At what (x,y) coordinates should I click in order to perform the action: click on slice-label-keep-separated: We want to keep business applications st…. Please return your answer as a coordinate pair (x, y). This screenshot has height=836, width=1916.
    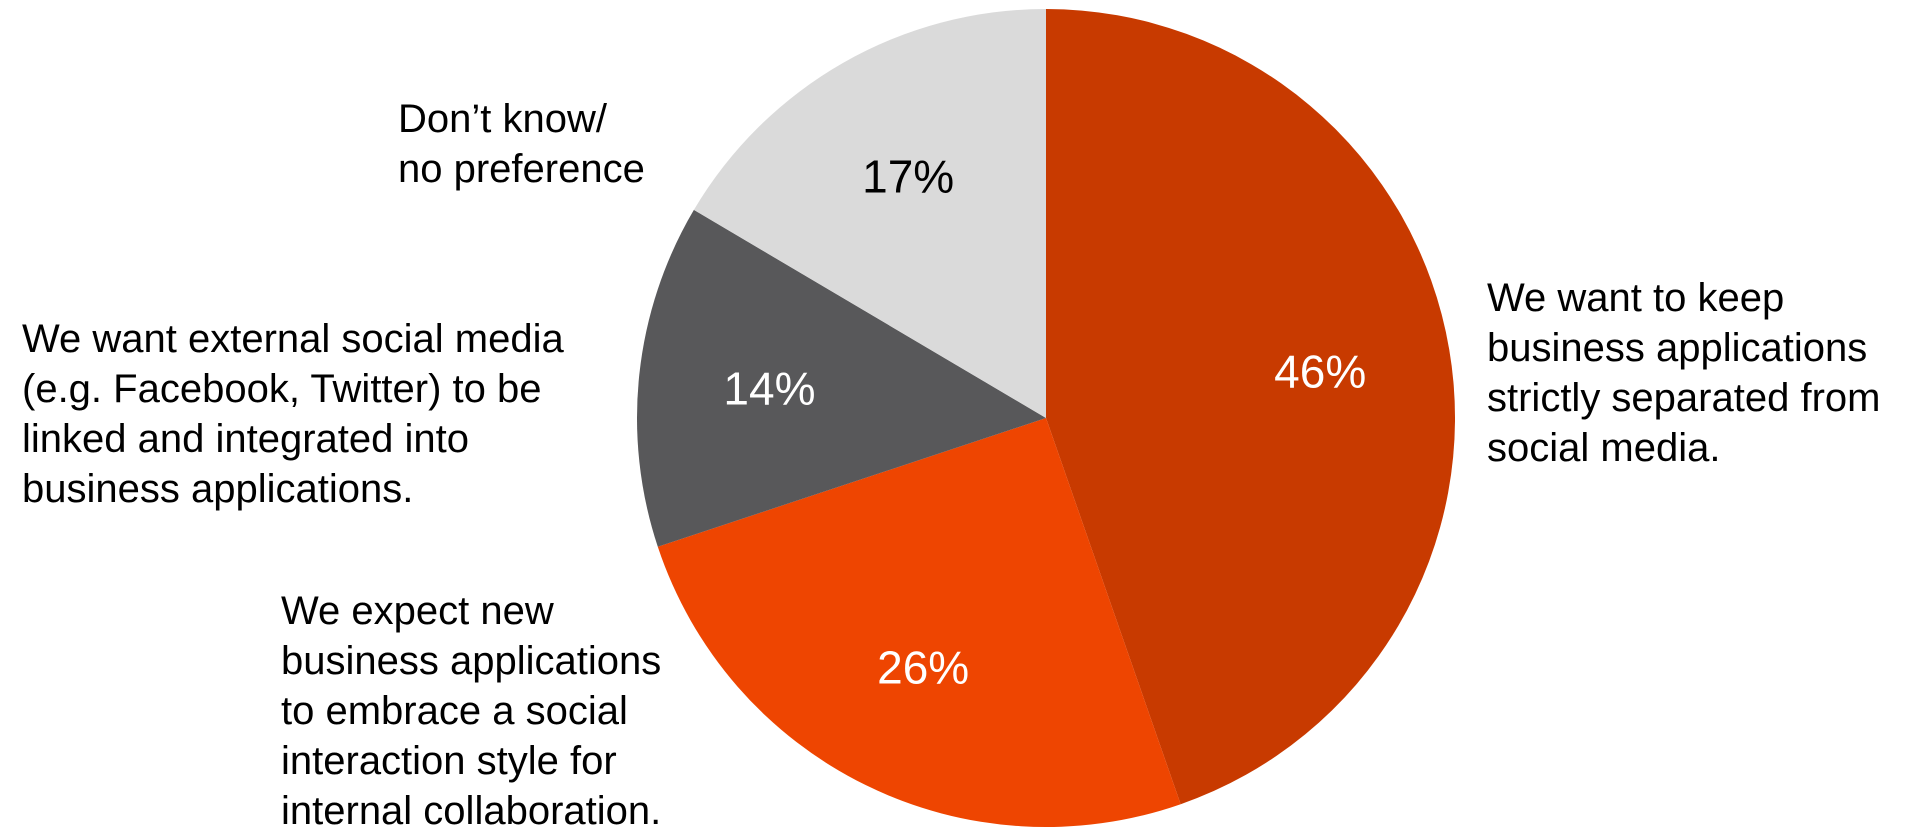
    Looking at the image, I should click on (1684, 373).